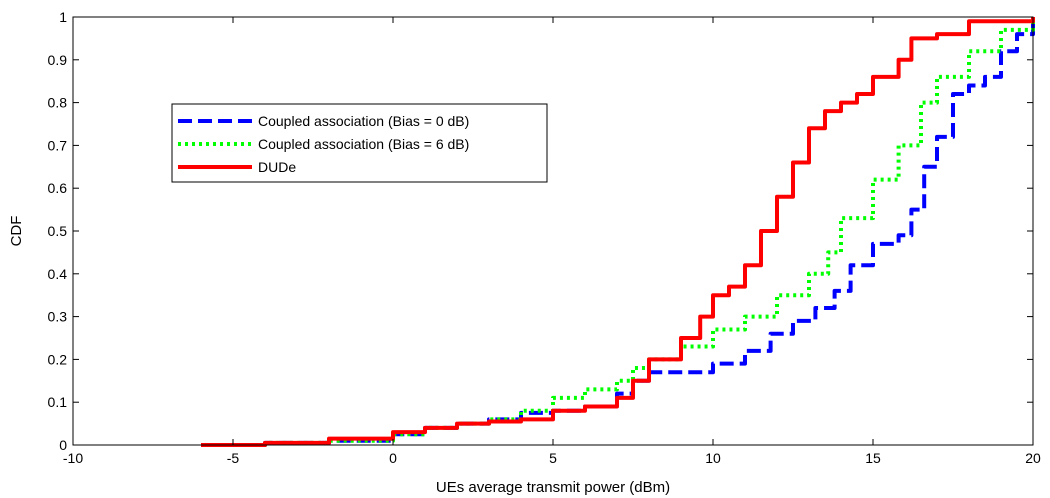  Describe the element at coordinates (363, 121) in the screenshot. I see `legend-label-0: Coupled association (Bias = 0 dB)` at that location.